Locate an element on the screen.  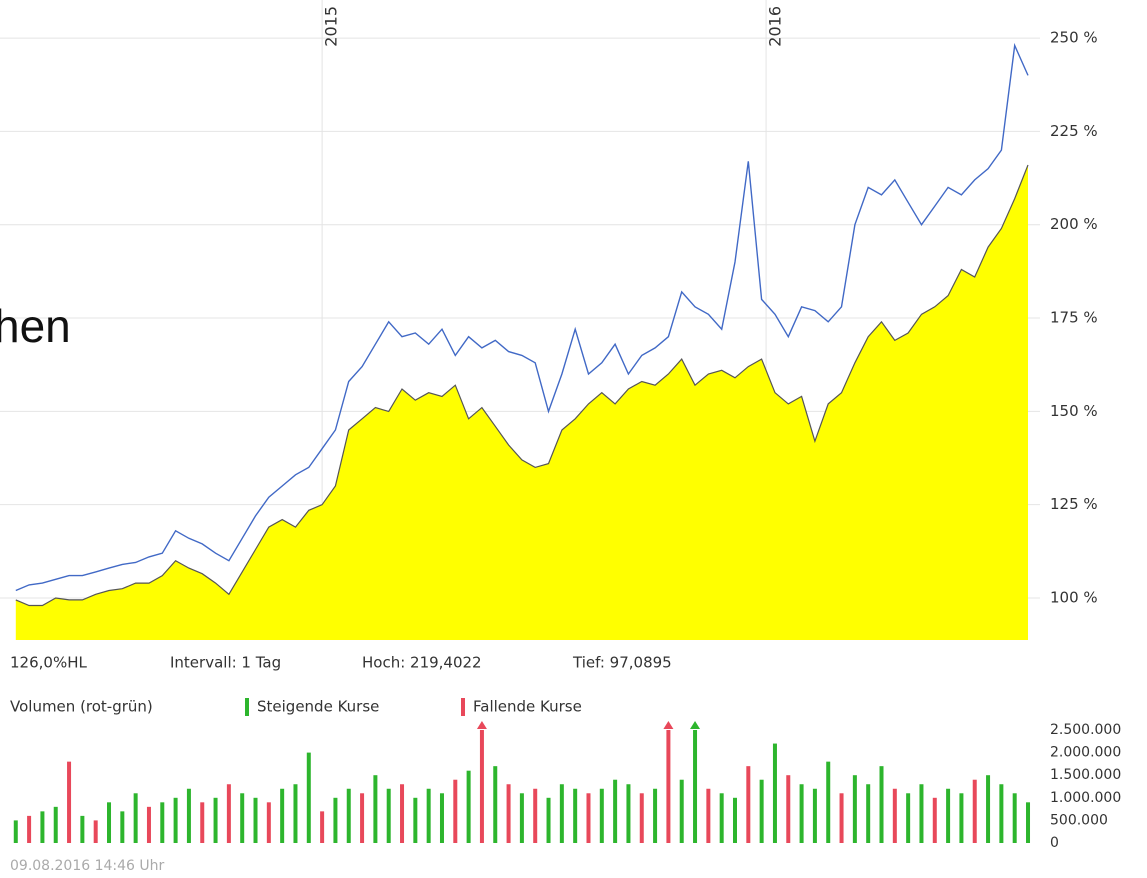
y-tick-label: 1.500.000 is located at coordinates (1085, 775).